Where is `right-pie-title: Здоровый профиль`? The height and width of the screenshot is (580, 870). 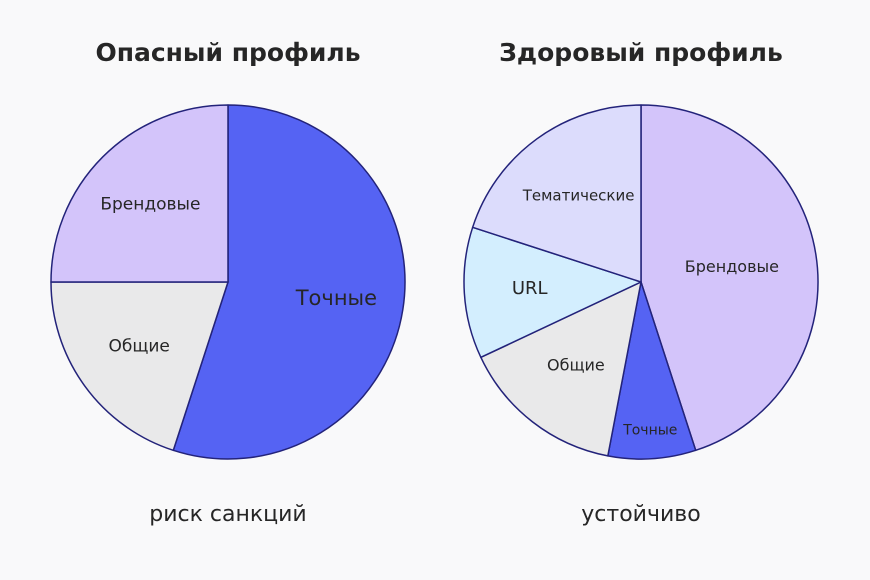 right-pie-title: Здоровый профиль is located at coordinates (641, 52).